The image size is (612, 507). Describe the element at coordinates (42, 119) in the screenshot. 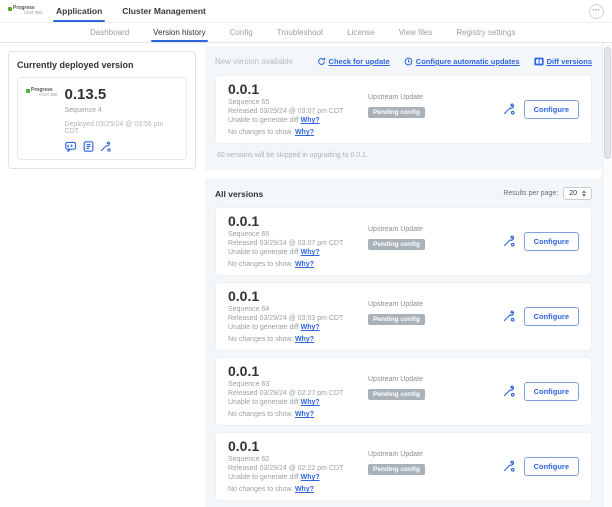

I see `deployed-app-logo: Progress Chef 360` at that location.